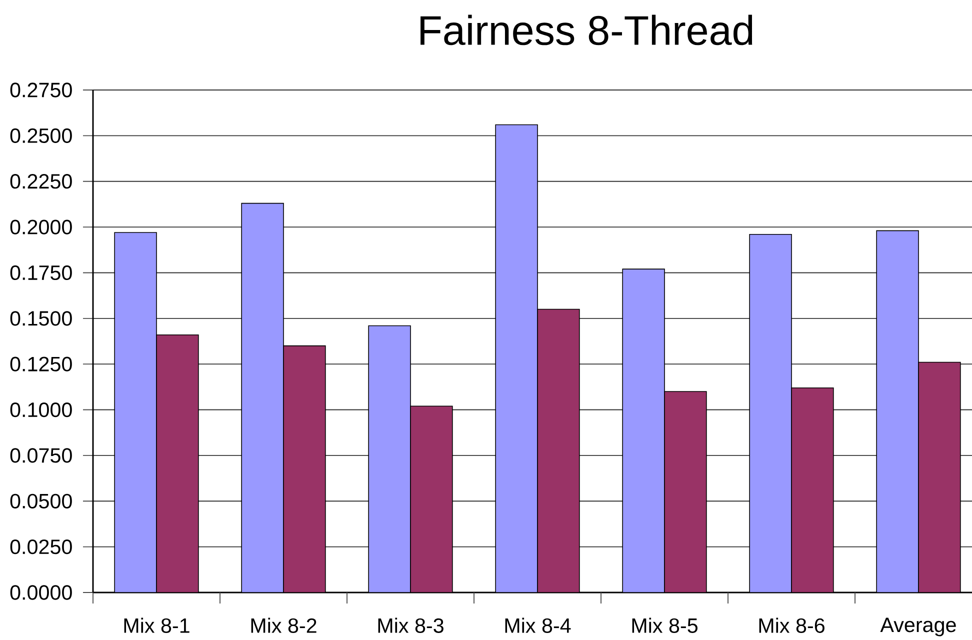 The image size is (972, 640). What do you see at coordinates (41, 455) in the screenshot?
I see `y-tick-label: 0.0750` at bounding box center [41, 455].